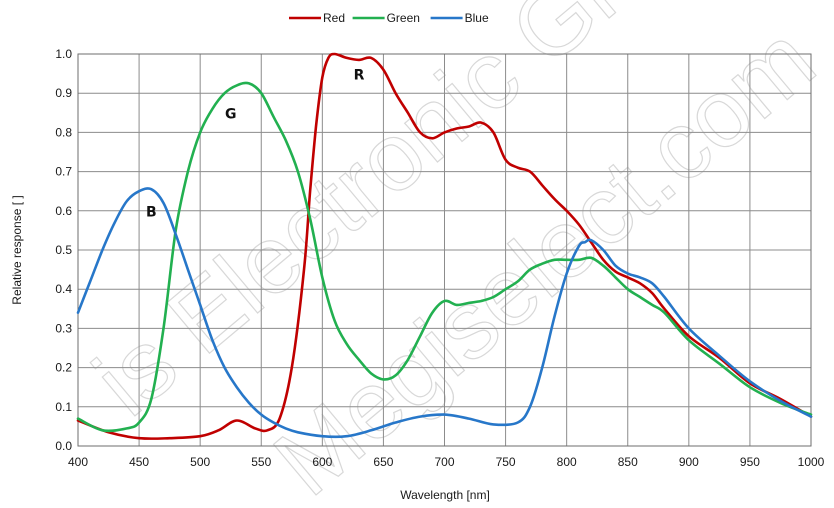  What do you see at coordinates (383, 462) in the screenshot?
I see `x-tick-label: 650` at bounding box center [383, 462].